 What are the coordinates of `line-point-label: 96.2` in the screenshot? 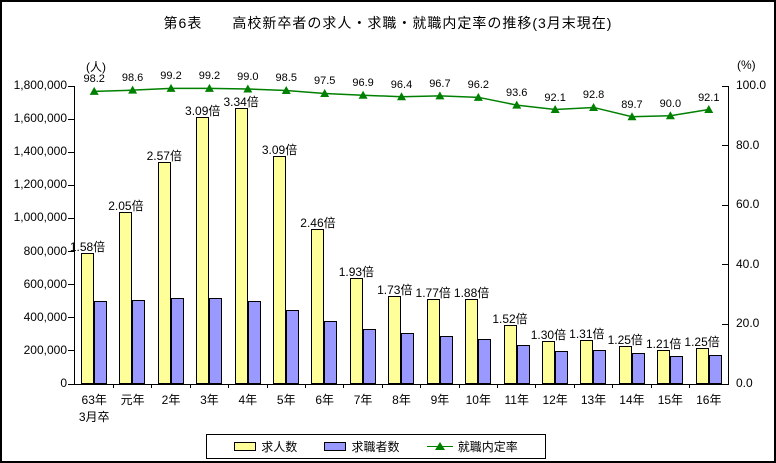 It's located at (478, 85).